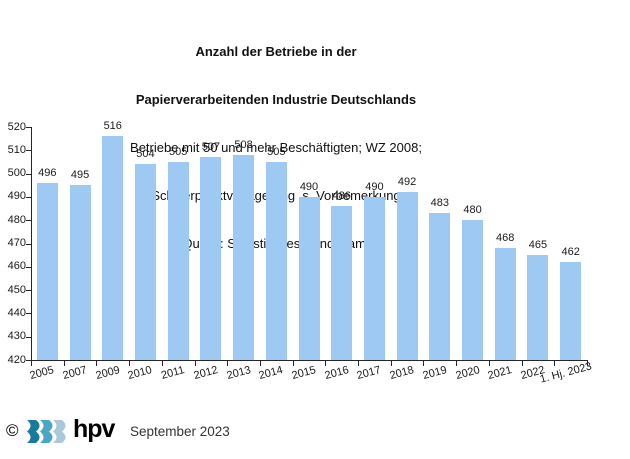 The image size is (630, 459). Describe the element at coordinates (16, 126) in the screenshot. I see `y-tick-label: 520` at that location.